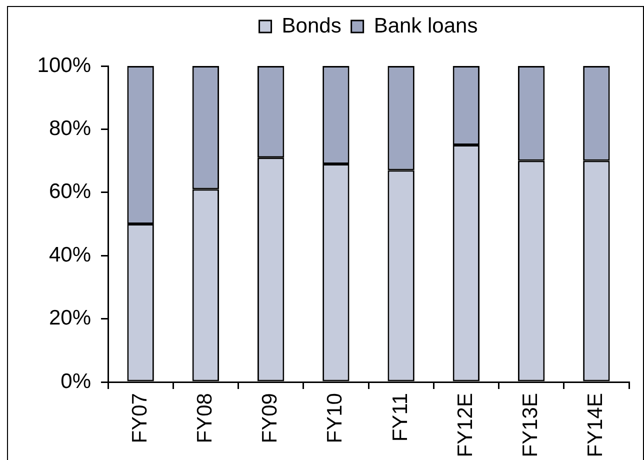 The height and width of the screenshot is (460, 644). Describe the element at coordinates (69, 128) in the screenshot. I see `y-tick-label: 80%` at that location.